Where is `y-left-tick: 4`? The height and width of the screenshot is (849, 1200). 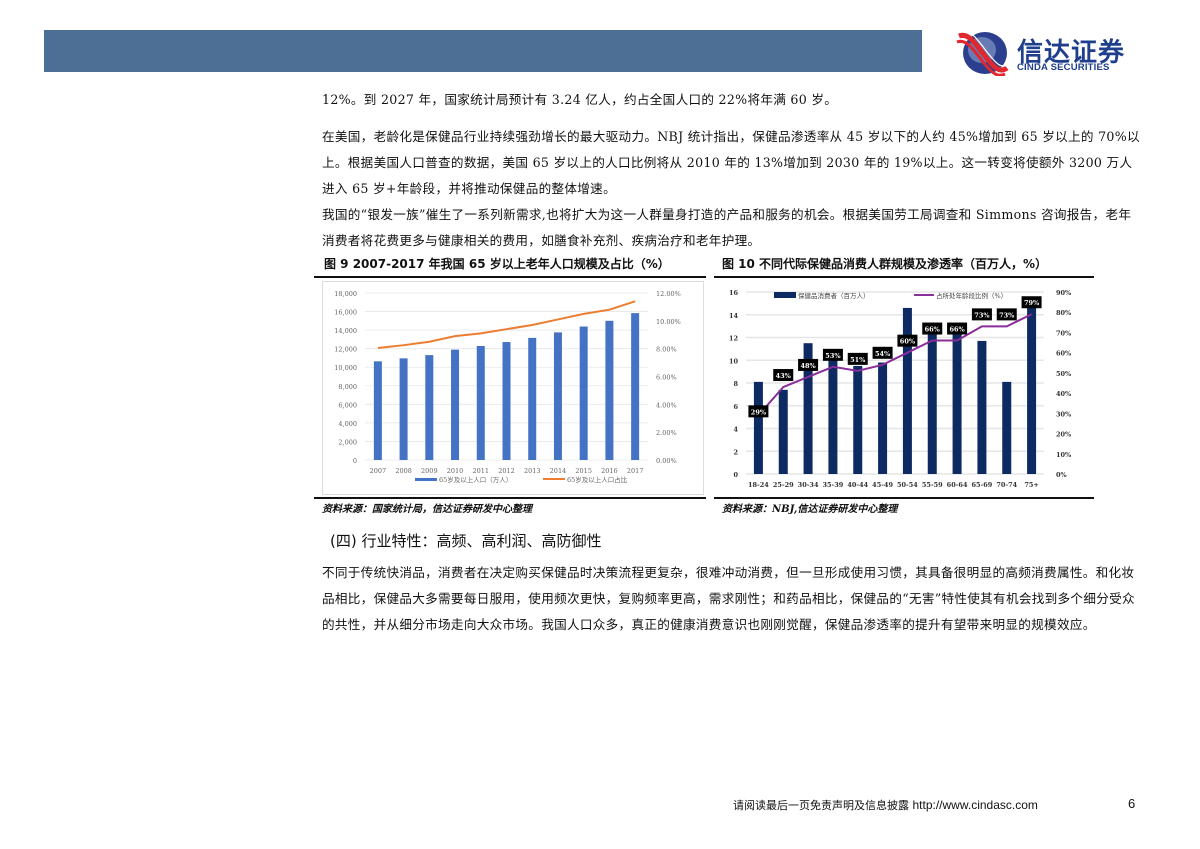 y-left-tick: 4 is located at coordinates (735, 430).